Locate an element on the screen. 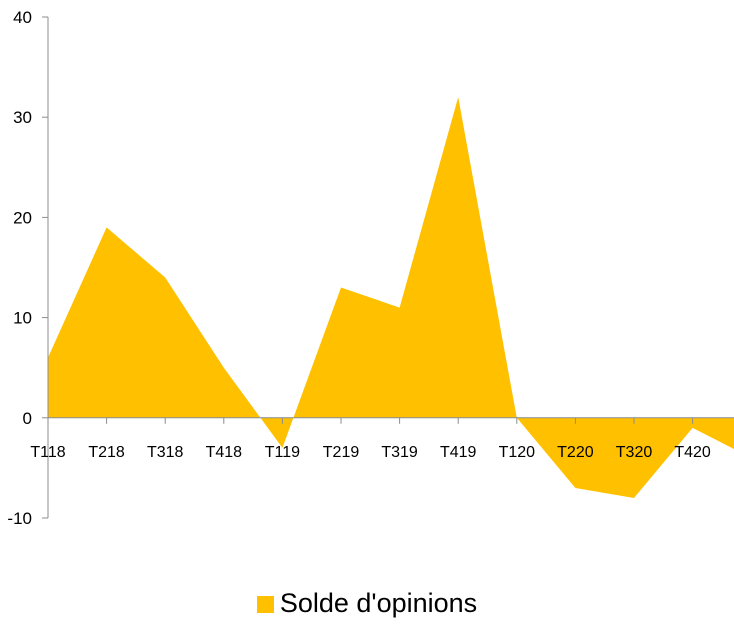  legend-swatch is located at coordinates (265, 604).